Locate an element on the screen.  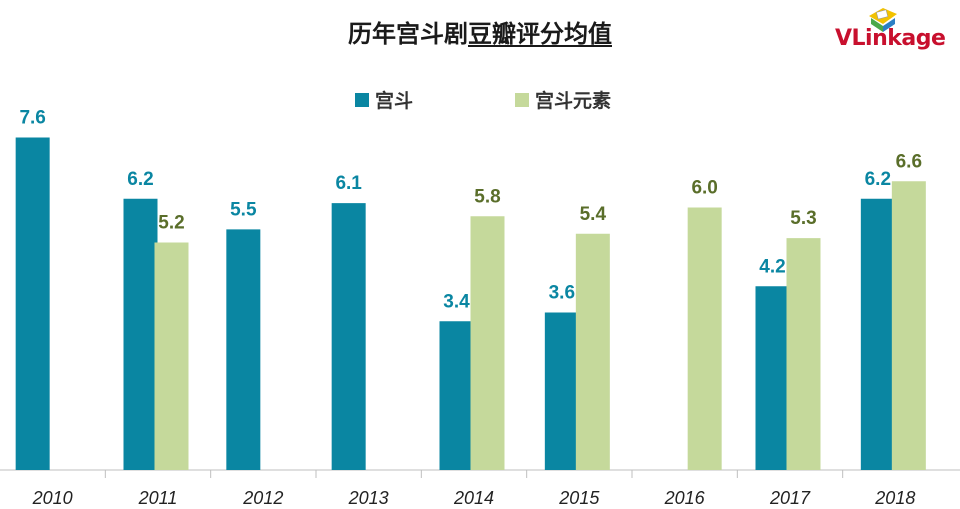
legend-item-series2: 宫斗元素 is located at coordinates (563, 99).